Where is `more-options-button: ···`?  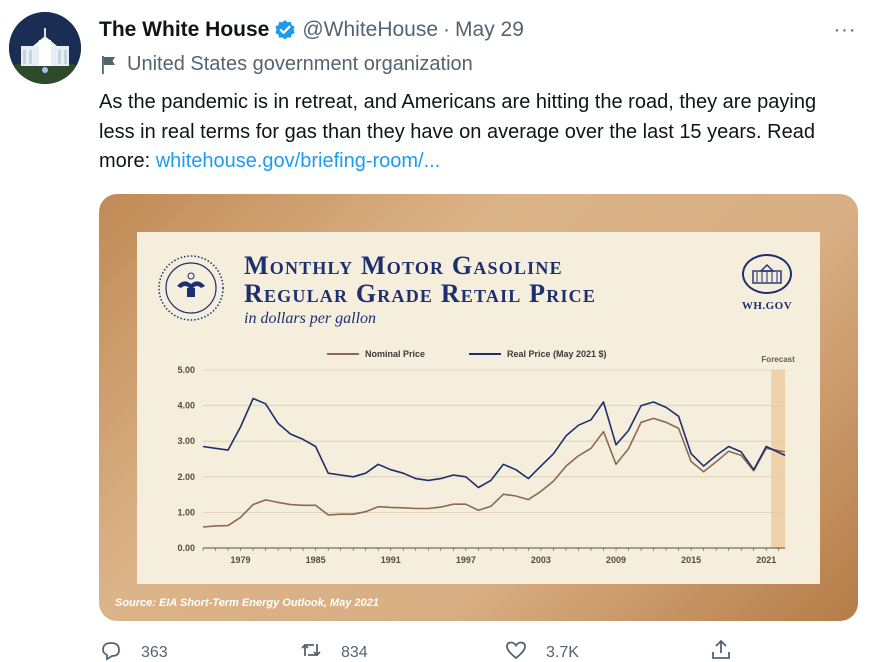
more-options-button: ··· is located at coordinates (845, 30).